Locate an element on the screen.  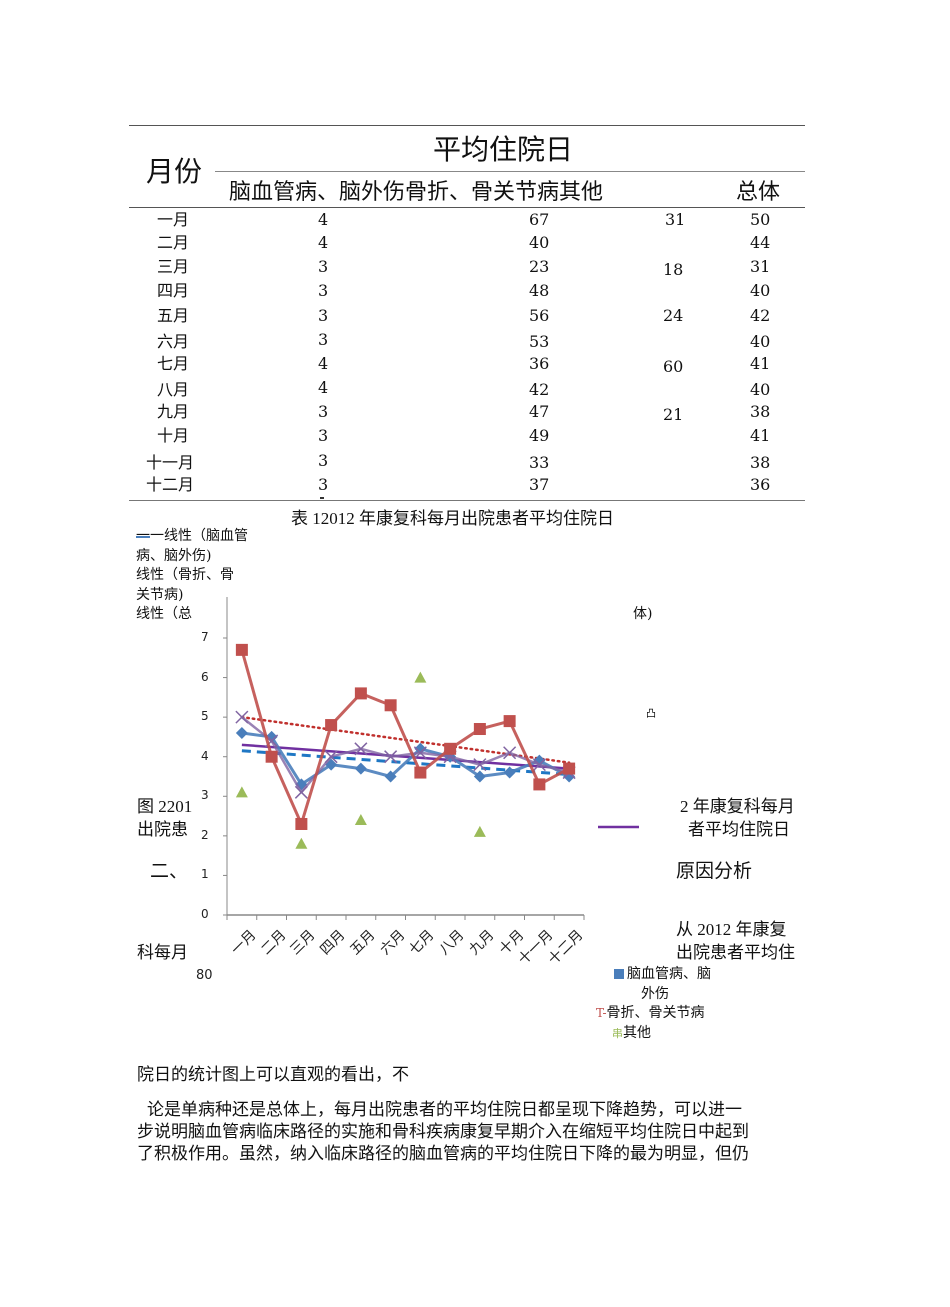
table-cell-other: 31 is located at coordinates (675, 219).